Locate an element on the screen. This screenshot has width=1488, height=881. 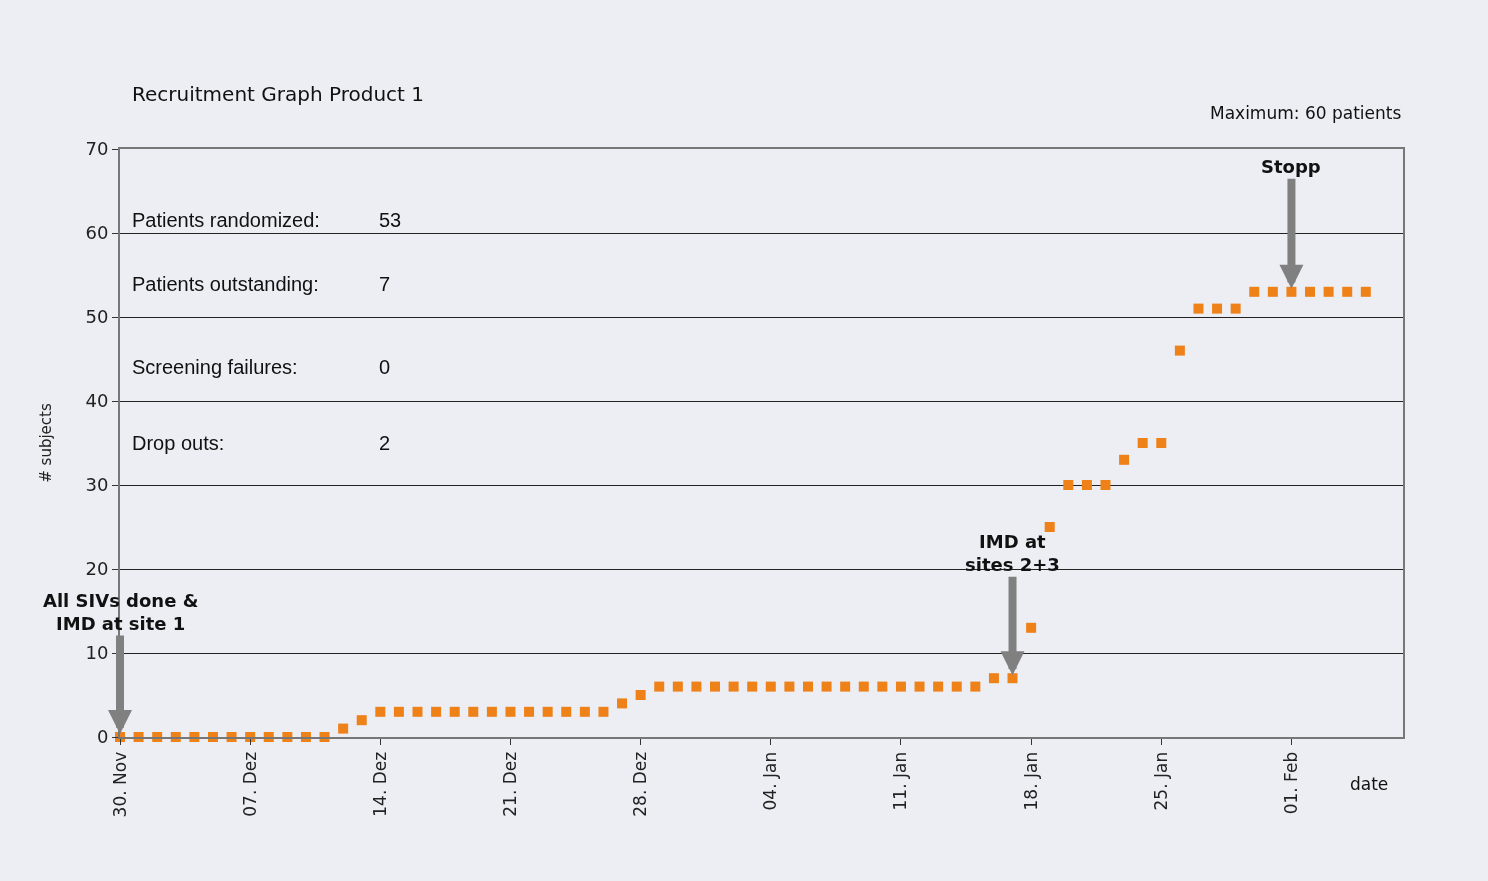
y-tick-label: 50 is located at coordinates (97, 317).